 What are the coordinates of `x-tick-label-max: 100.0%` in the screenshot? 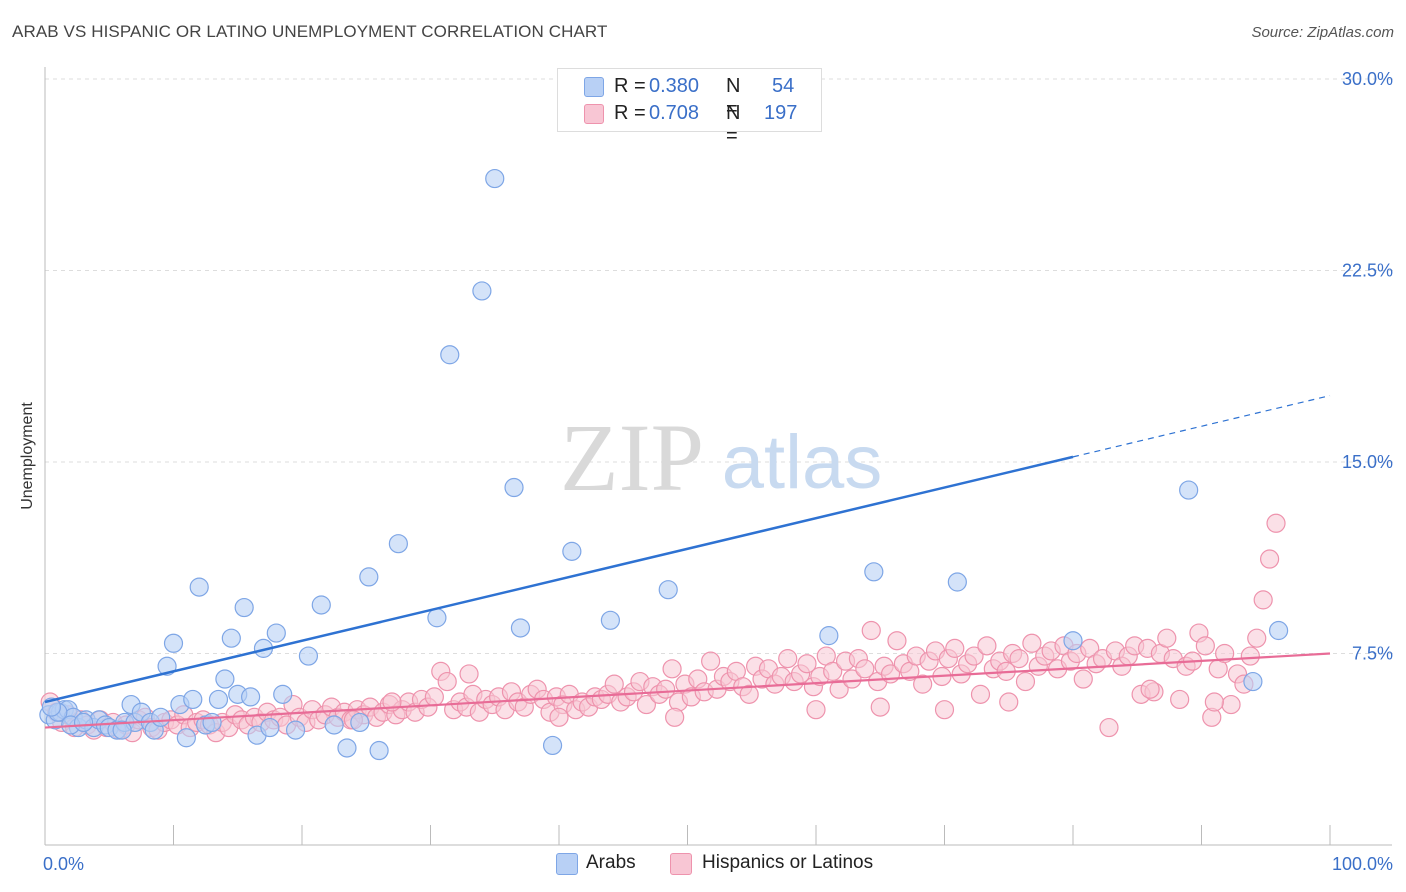 It's located at (1362, 864).